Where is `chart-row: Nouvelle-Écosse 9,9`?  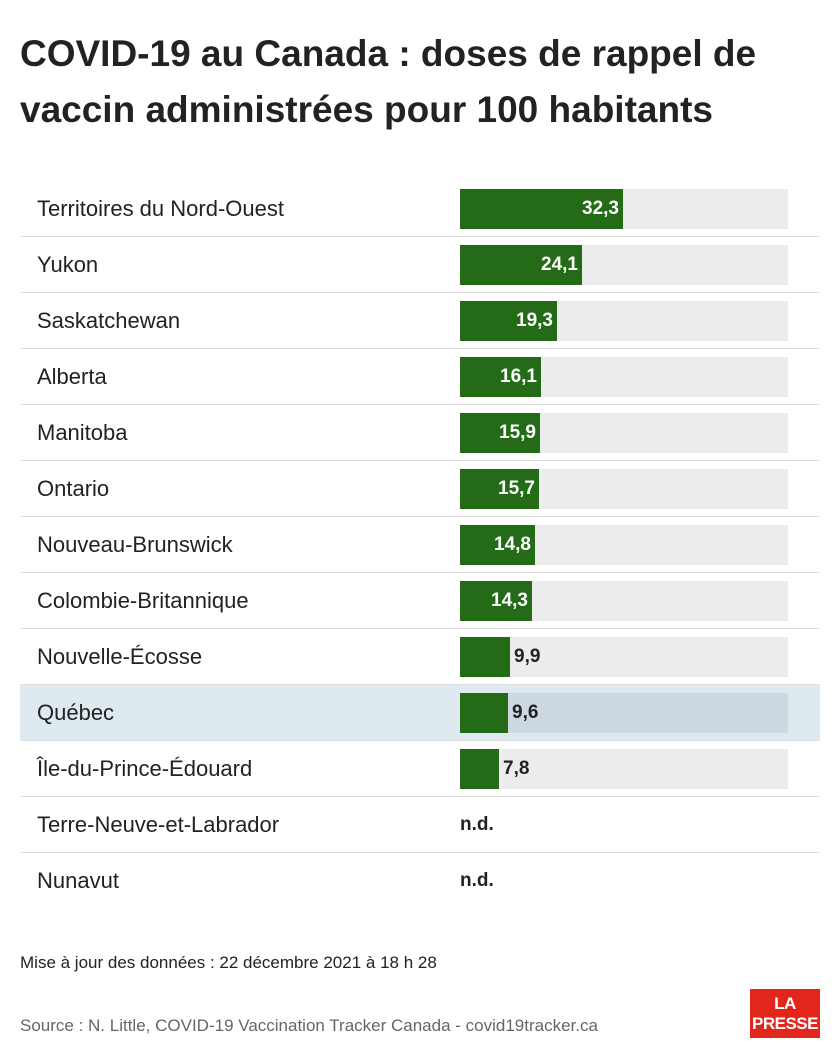 chart-row: Nouvelle-Écosse 9,9 is located at coordinates (420, 657).